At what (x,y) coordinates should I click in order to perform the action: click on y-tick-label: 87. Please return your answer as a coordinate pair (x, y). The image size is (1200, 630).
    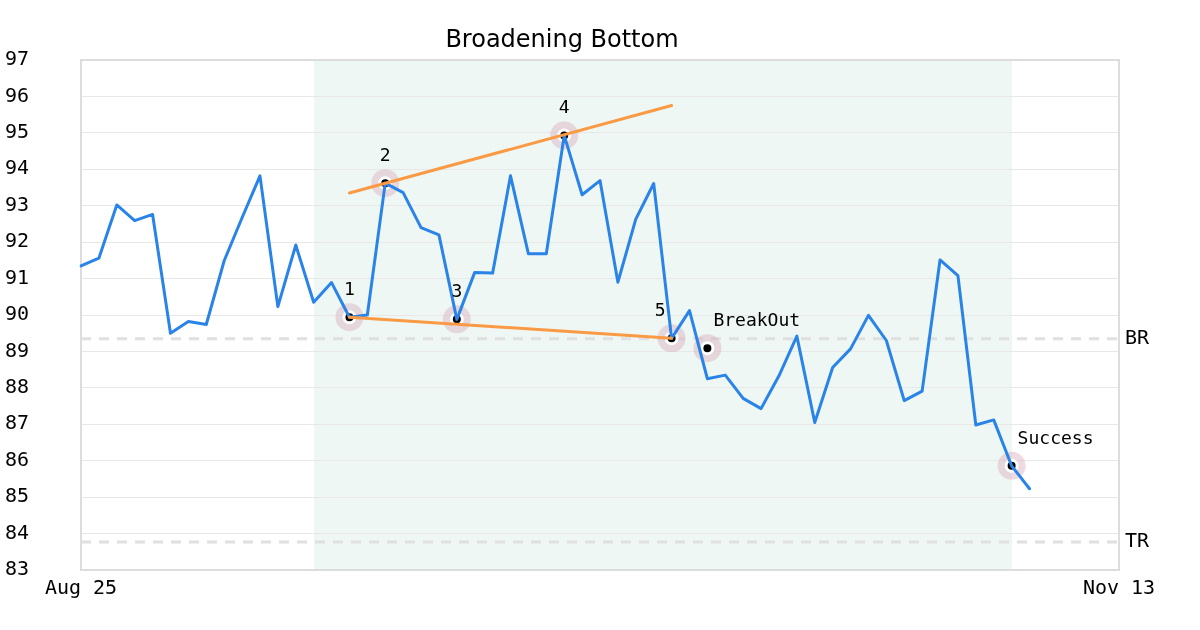
    Looking at the image, I should click on (17, 422).